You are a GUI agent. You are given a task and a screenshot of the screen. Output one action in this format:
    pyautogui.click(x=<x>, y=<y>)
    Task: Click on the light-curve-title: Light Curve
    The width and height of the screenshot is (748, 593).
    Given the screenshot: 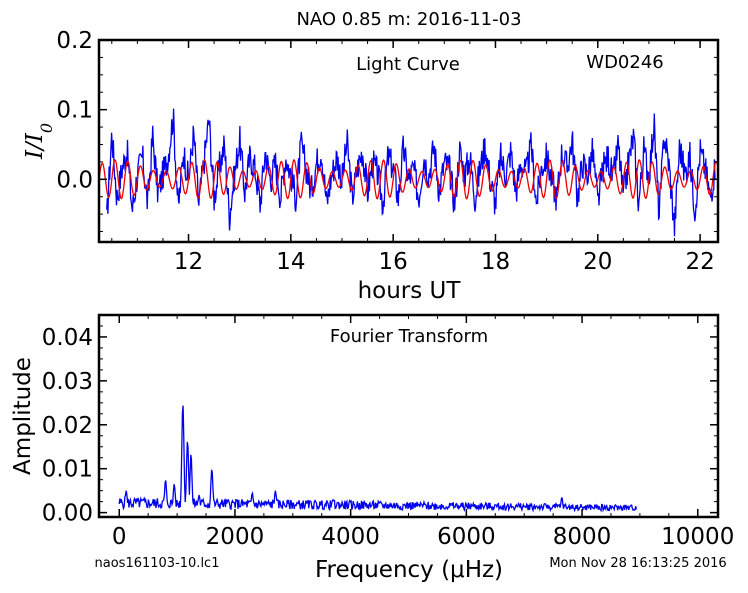 What is the action you would take?
    pyautogui.click(x=408, y=64)
    